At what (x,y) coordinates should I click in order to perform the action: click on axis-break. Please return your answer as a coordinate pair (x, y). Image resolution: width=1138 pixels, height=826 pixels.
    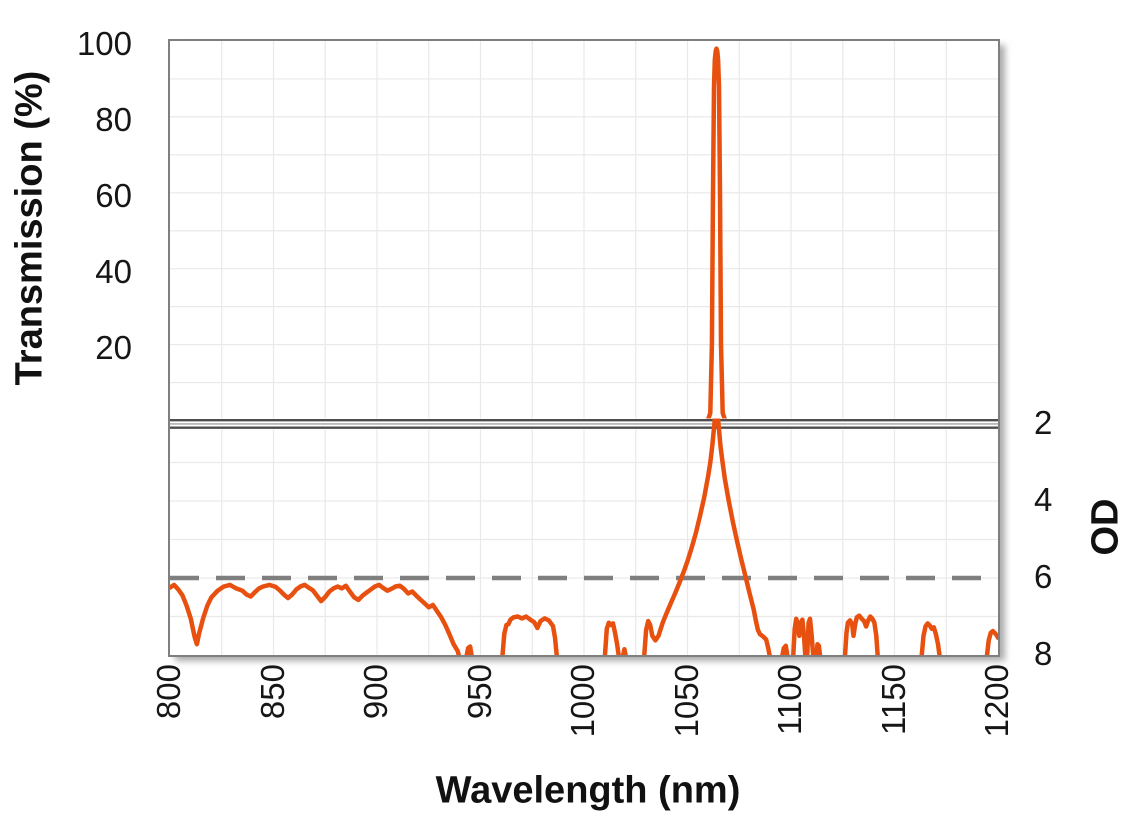
    Looking at the image, I should click on (584, 424).